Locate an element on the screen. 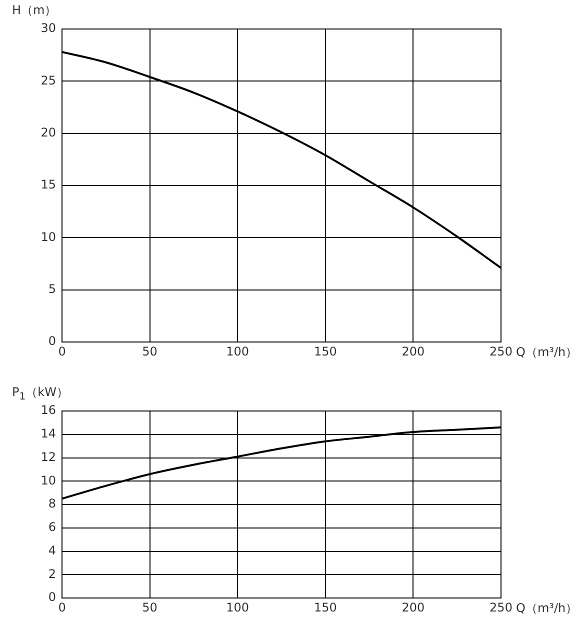 Image resolution: width=580 pixels, height=635 pixels. y-tick-label: 12 is located at coordinates (48, 457).